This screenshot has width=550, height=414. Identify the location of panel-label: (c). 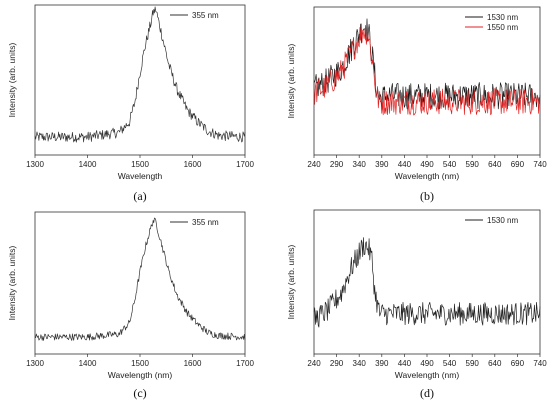
(139, 393).